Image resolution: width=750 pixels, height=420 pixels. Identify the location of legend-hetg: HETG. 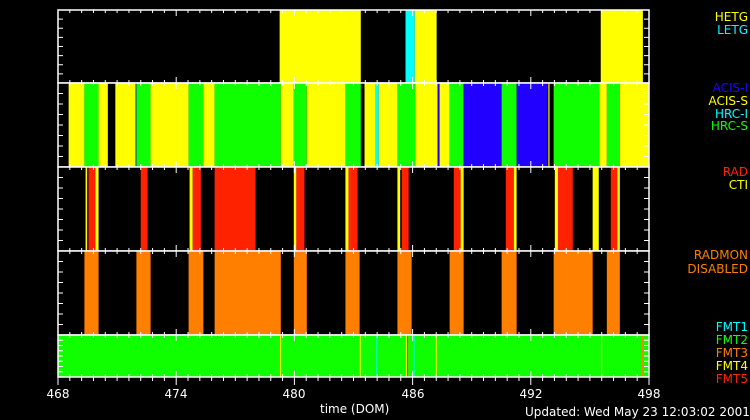
(731, 17).